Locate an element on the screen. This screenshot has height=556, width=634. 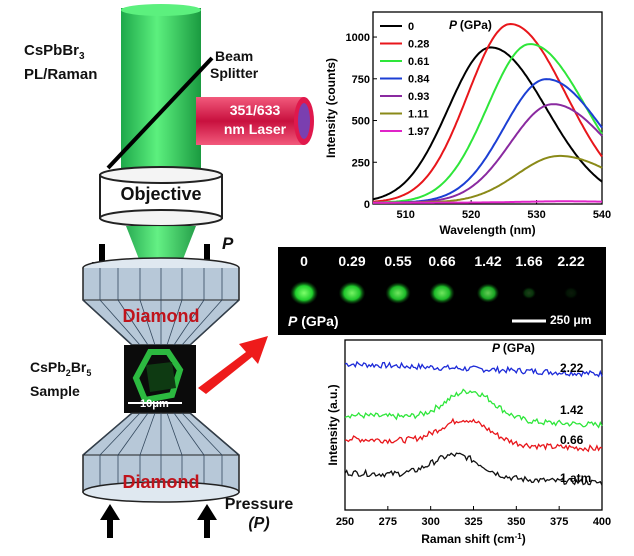
beam-splitter-line2: Splitter is located at coordinates (234, 73).